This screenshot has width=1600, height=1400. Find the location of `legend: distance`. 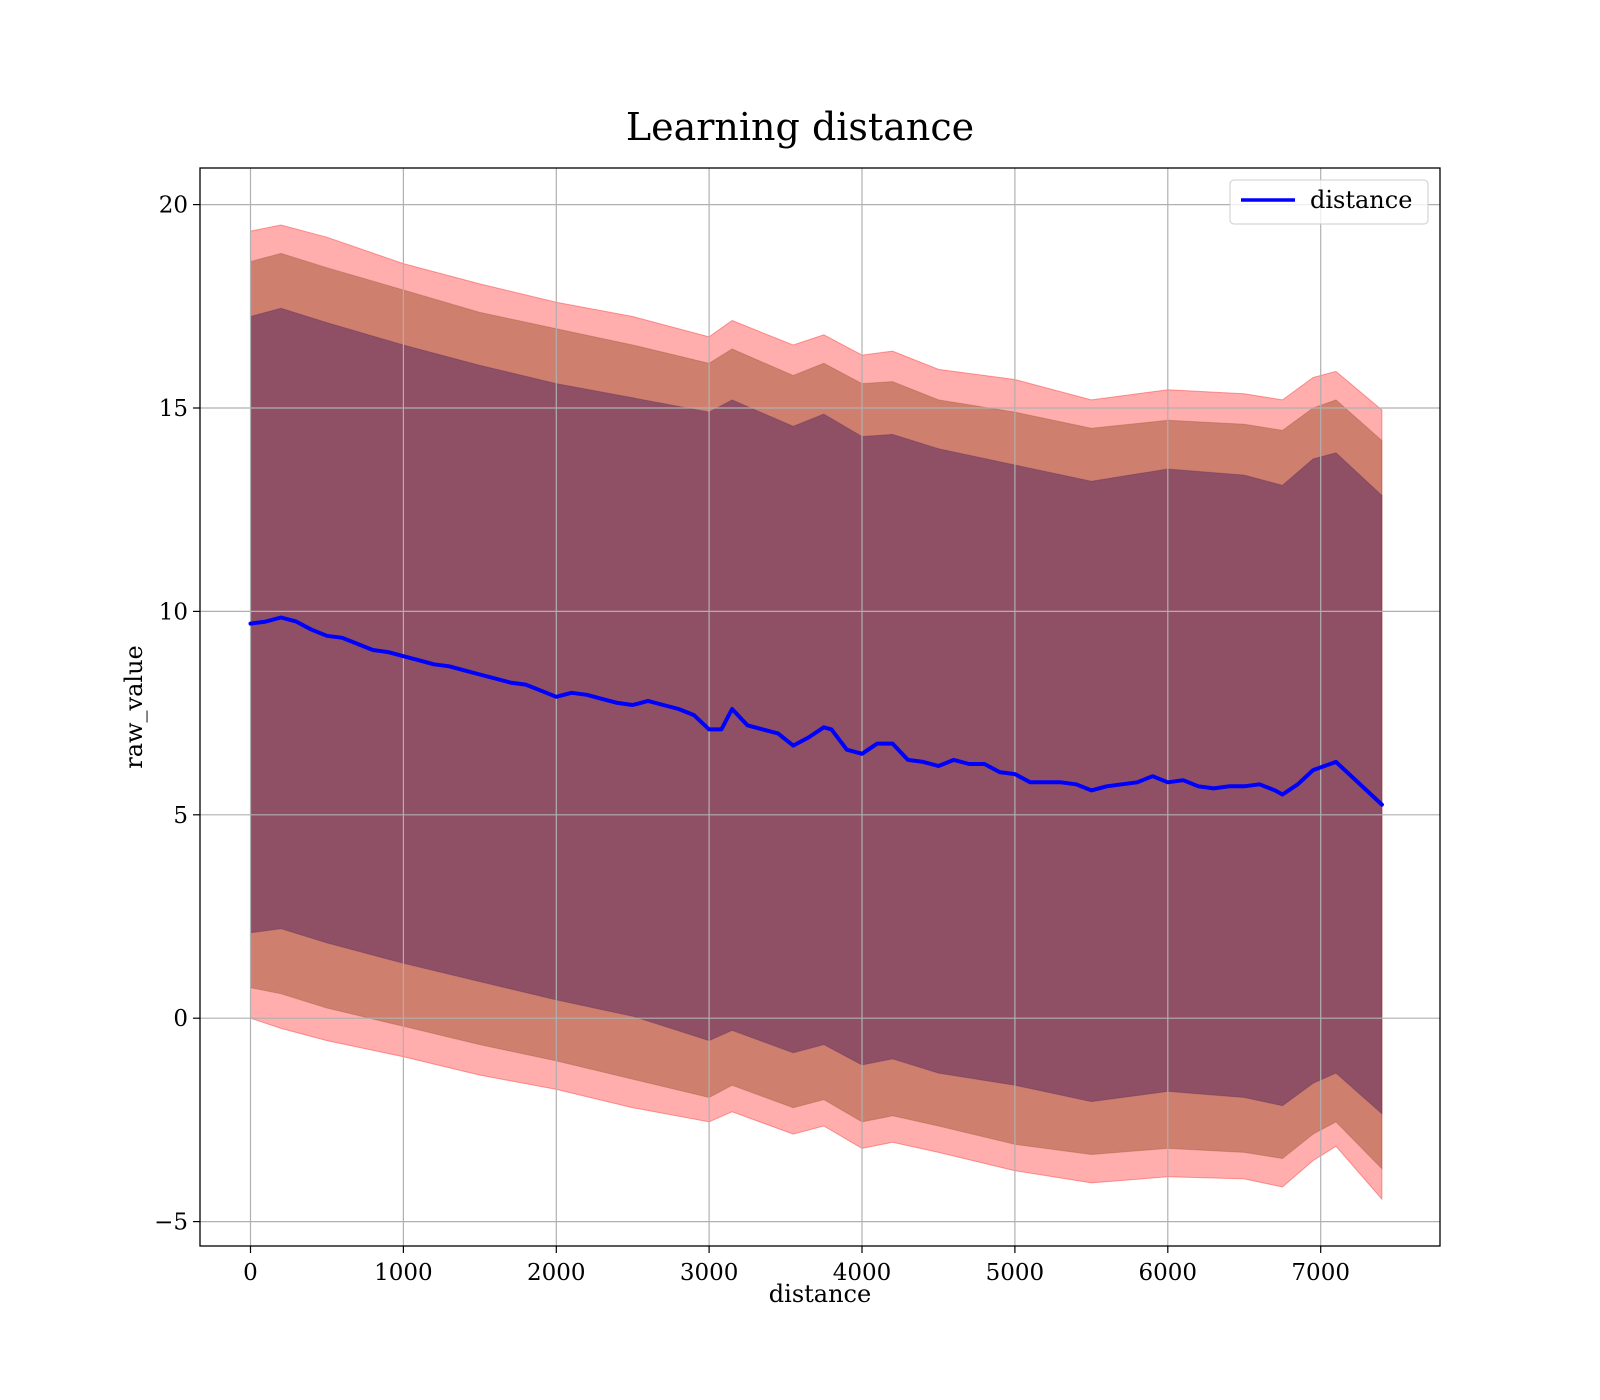

legend: distance is located at coordinates (1329, 202).